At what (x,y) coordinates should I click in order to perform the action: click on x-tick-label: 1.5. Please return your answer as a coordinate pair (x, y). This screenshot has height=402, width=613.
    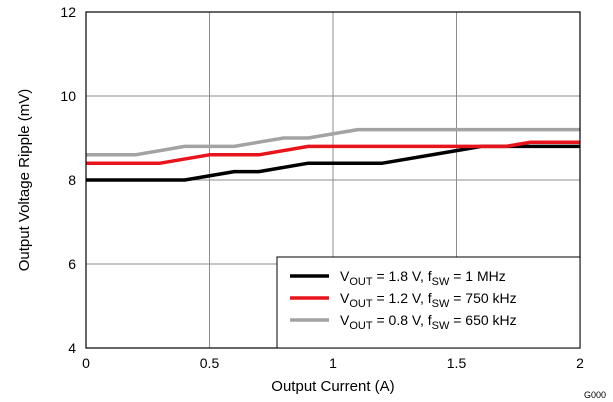
    Looking at the image, I should click on (457, 363).